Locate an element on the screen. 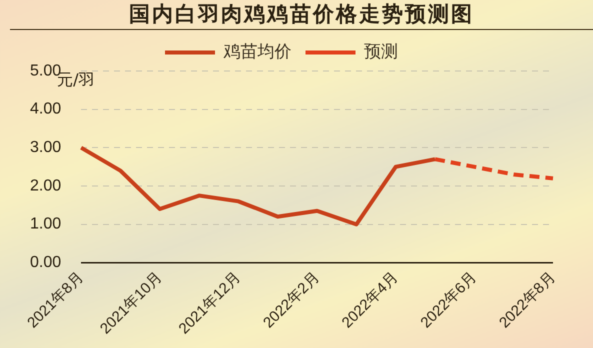 Image resolution: width=593 pixels, height=348 pixels. line-series is located at coordinates (494, 168).